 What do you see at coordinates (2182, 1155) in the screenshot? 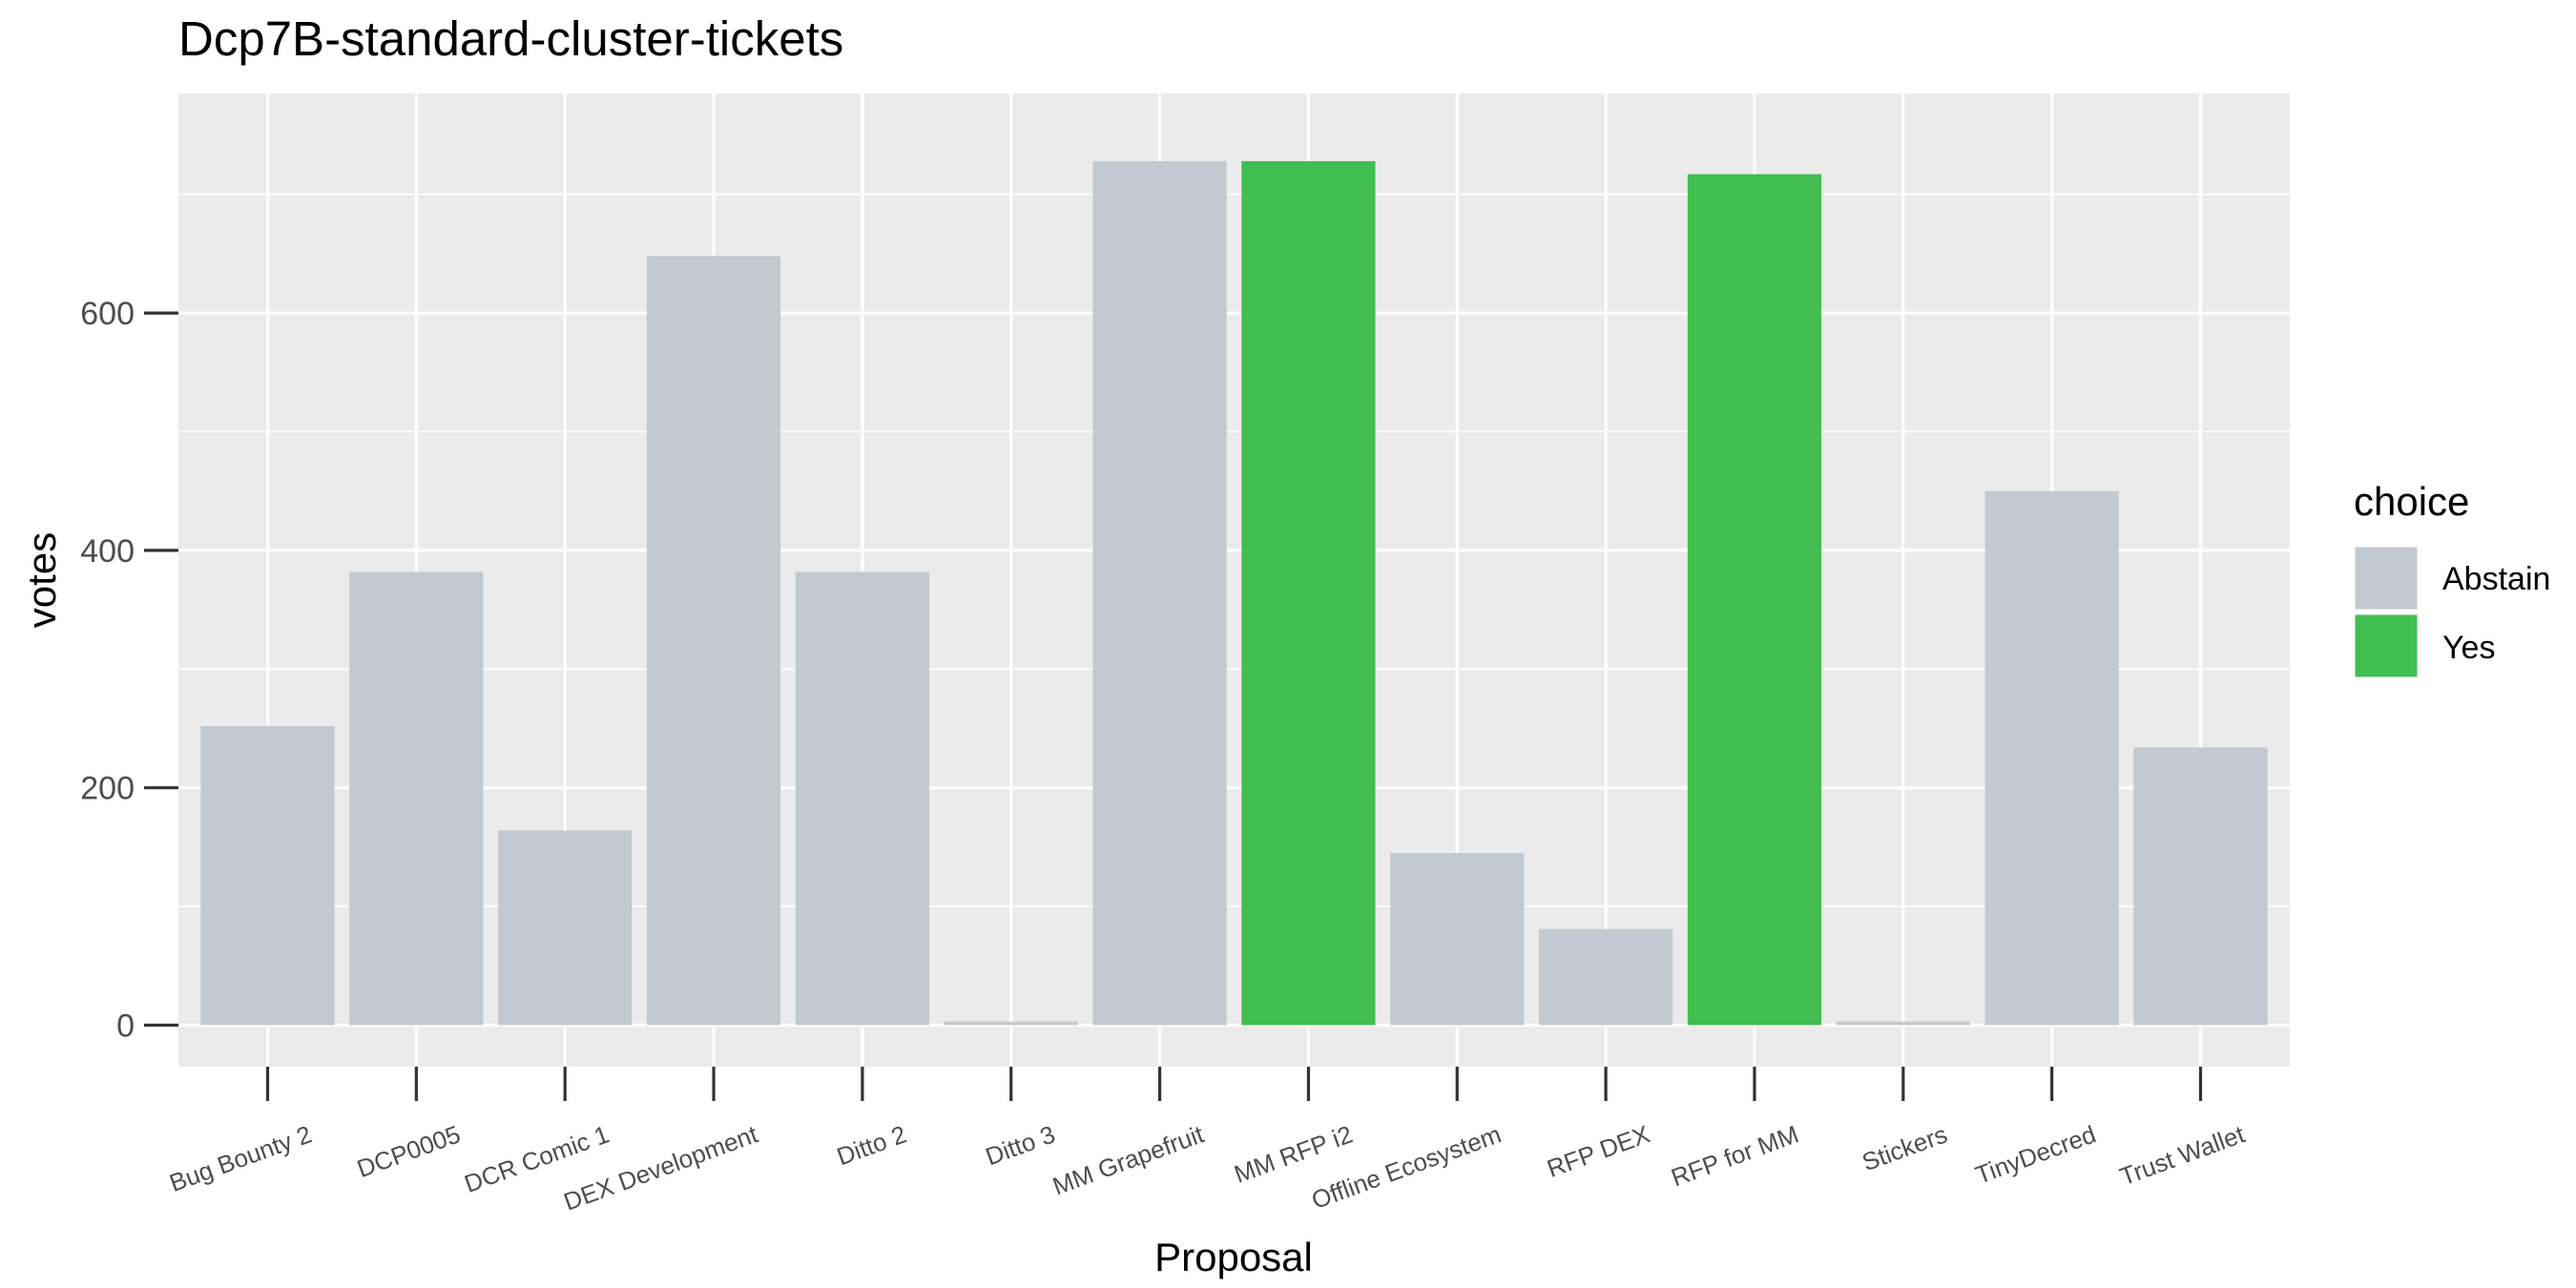
I see `x-tick-label: Trust Wallet` at bounding box center [2182, 1155].